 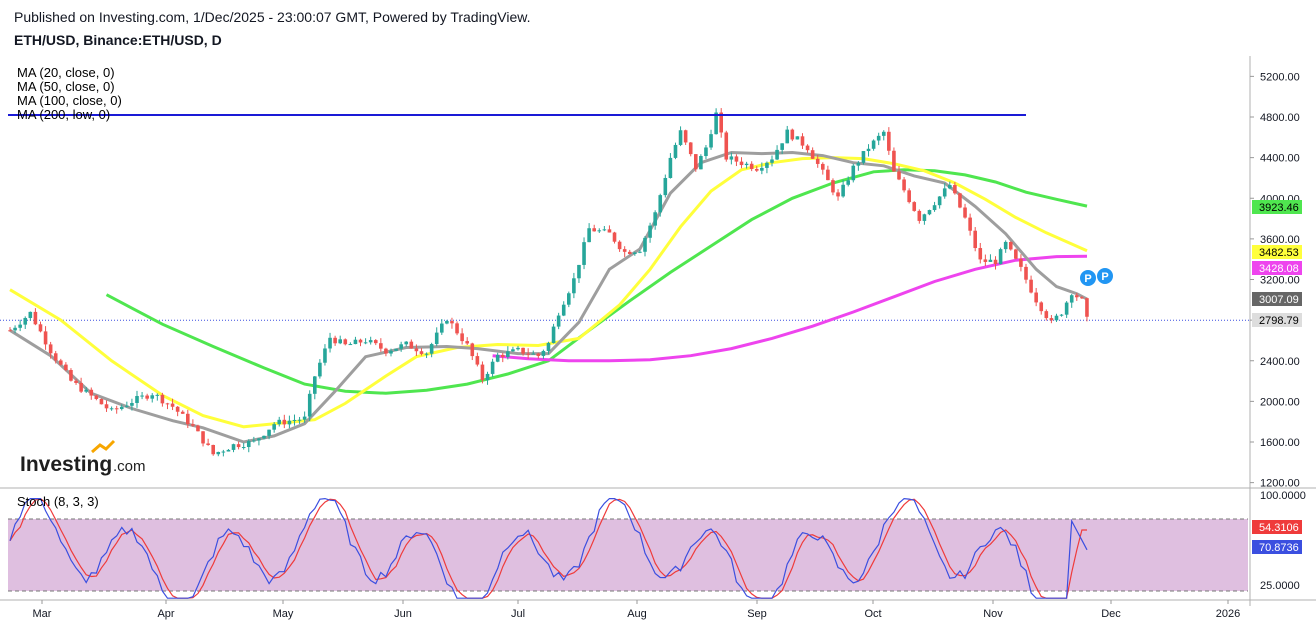 I want to click on svg-text: 70.8736, so click(x=1279, y=548).